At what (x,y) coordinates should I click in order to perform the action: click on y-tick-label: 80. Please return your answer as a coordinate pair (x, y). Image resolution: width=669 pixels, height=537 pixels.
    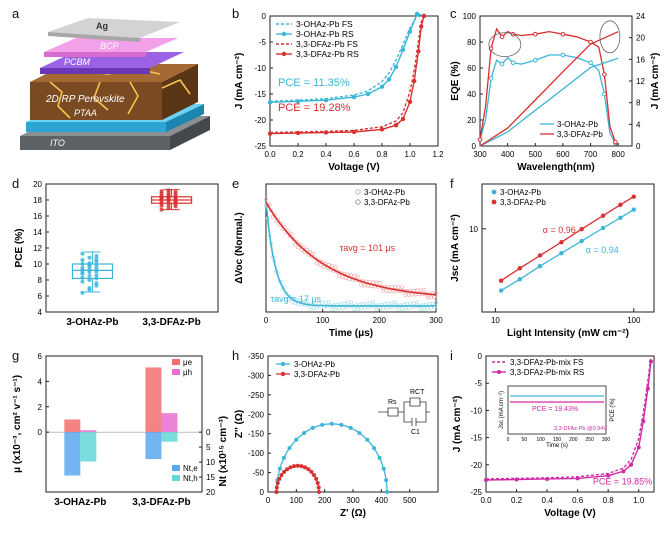
    Looking at the image, I should click on (471, 42).